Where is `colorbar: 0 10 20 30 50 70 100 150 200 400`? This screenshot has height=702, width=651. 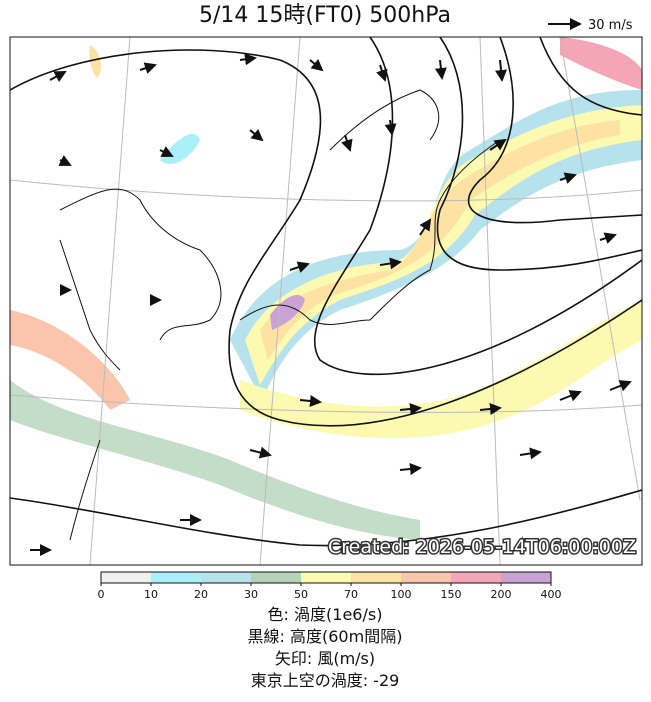
colorbar: 0 10 20 30 50 70 100 150 200 400 is located at coordinates (330, 586).